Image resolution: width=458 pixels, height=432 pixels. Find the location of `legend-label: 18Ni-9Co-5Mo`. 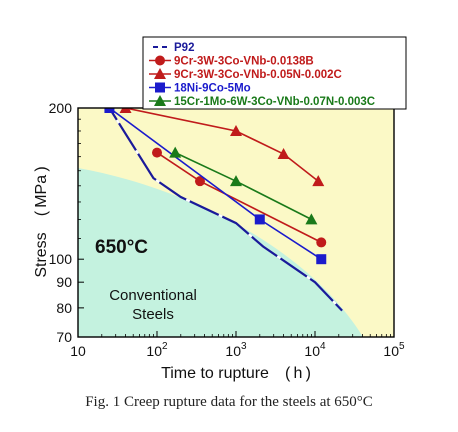

legend-label: 18Ni-9Co-5Mo is located at coordinates (212, 89).